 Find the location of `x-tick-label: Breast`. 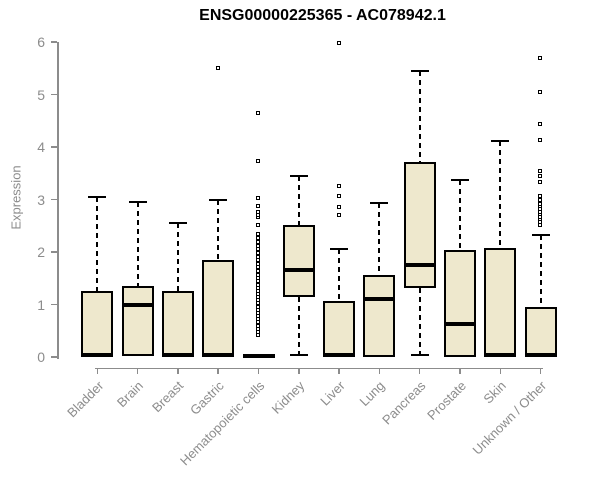

x-tick-label: Breast is located at coordinates (168, 396).